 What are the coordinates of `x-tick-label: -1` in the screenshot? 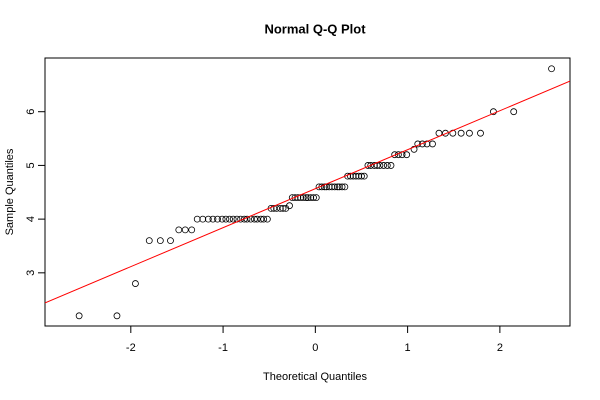 It's located at (223, 348).